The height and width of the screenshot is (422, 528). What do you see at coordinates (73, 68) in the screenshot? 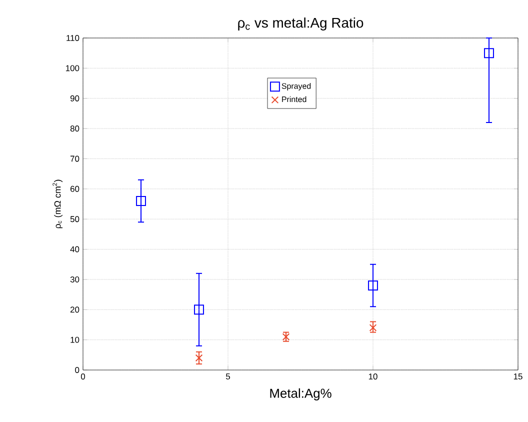
I see `y-tick-label: 100` at bounding box center [73, 68].